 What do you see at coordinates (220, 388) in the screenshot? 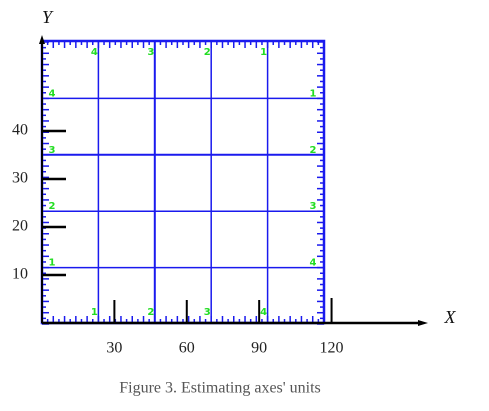
I see `caption: Figure 3. Estimating axes' units` at bounding box center [220, 388].